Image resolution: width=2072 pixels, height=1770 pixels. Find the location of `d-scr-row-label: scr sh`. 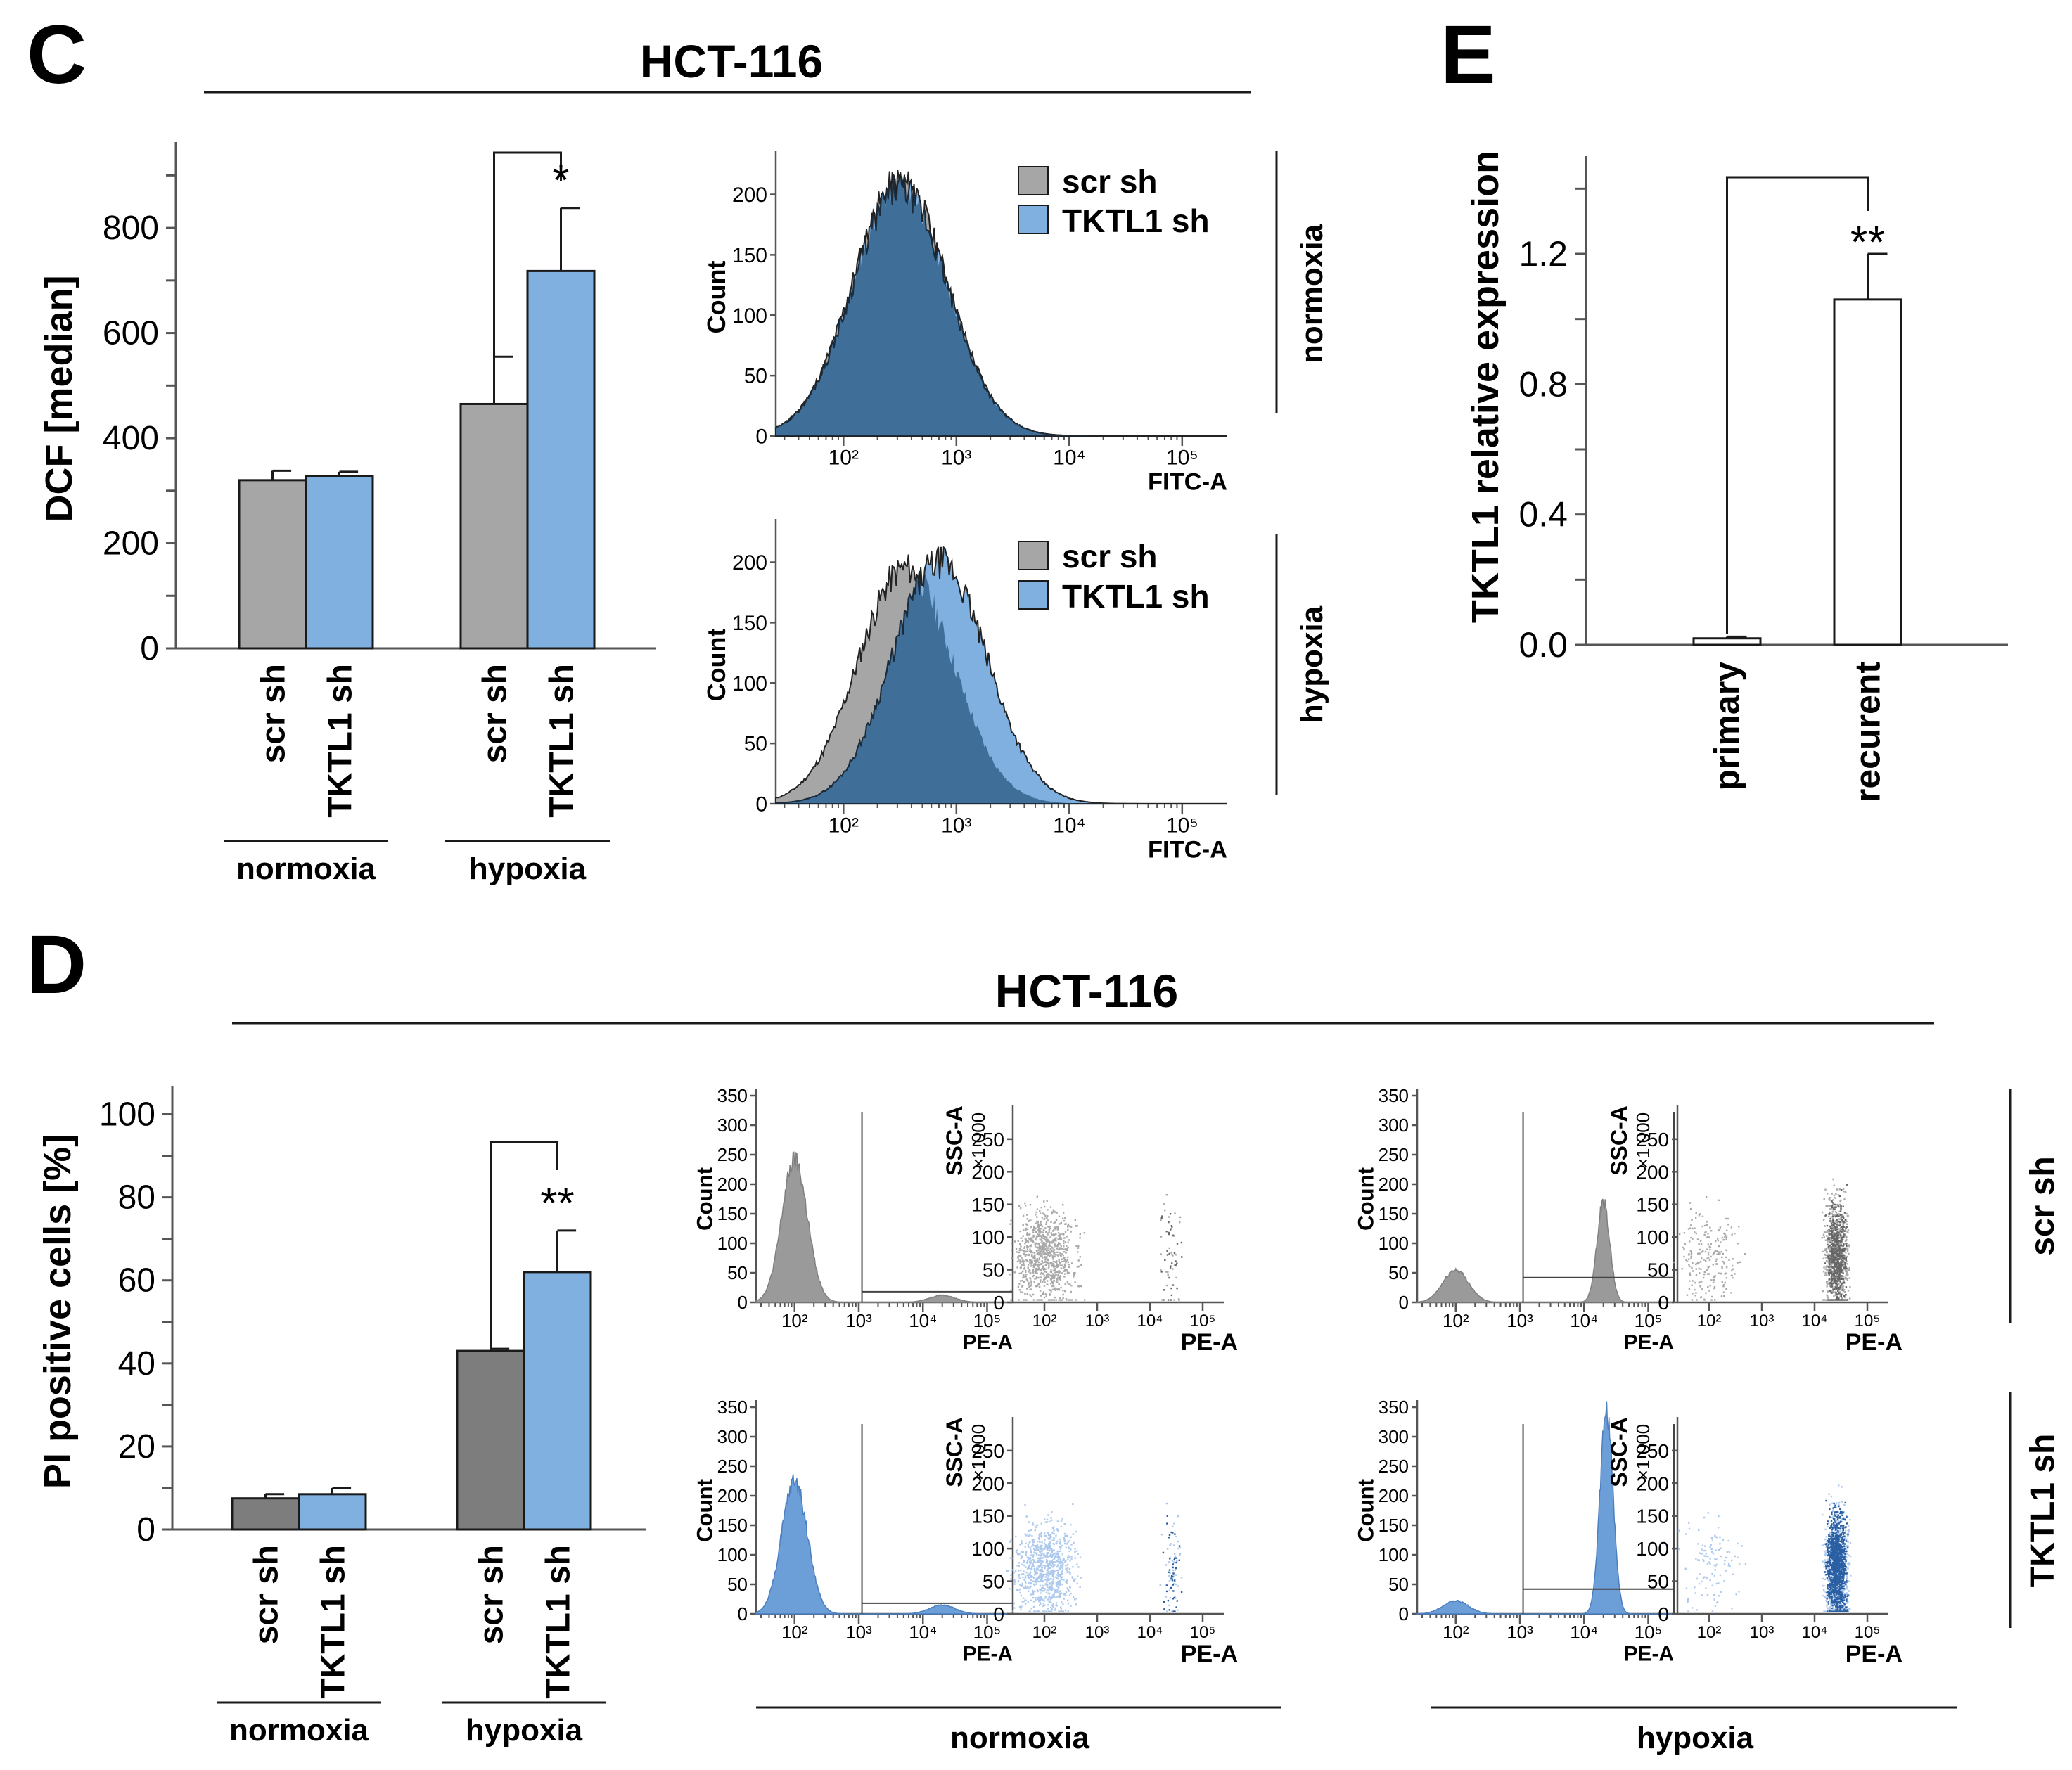

d-scr-row-label: scr sh is located at coordinates (2042, 1205).